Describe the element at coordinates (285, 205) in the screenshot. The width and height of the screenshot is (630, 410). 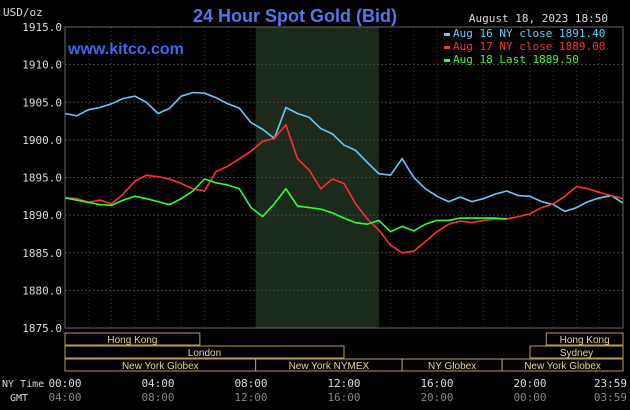
I see `series-line` at that location.